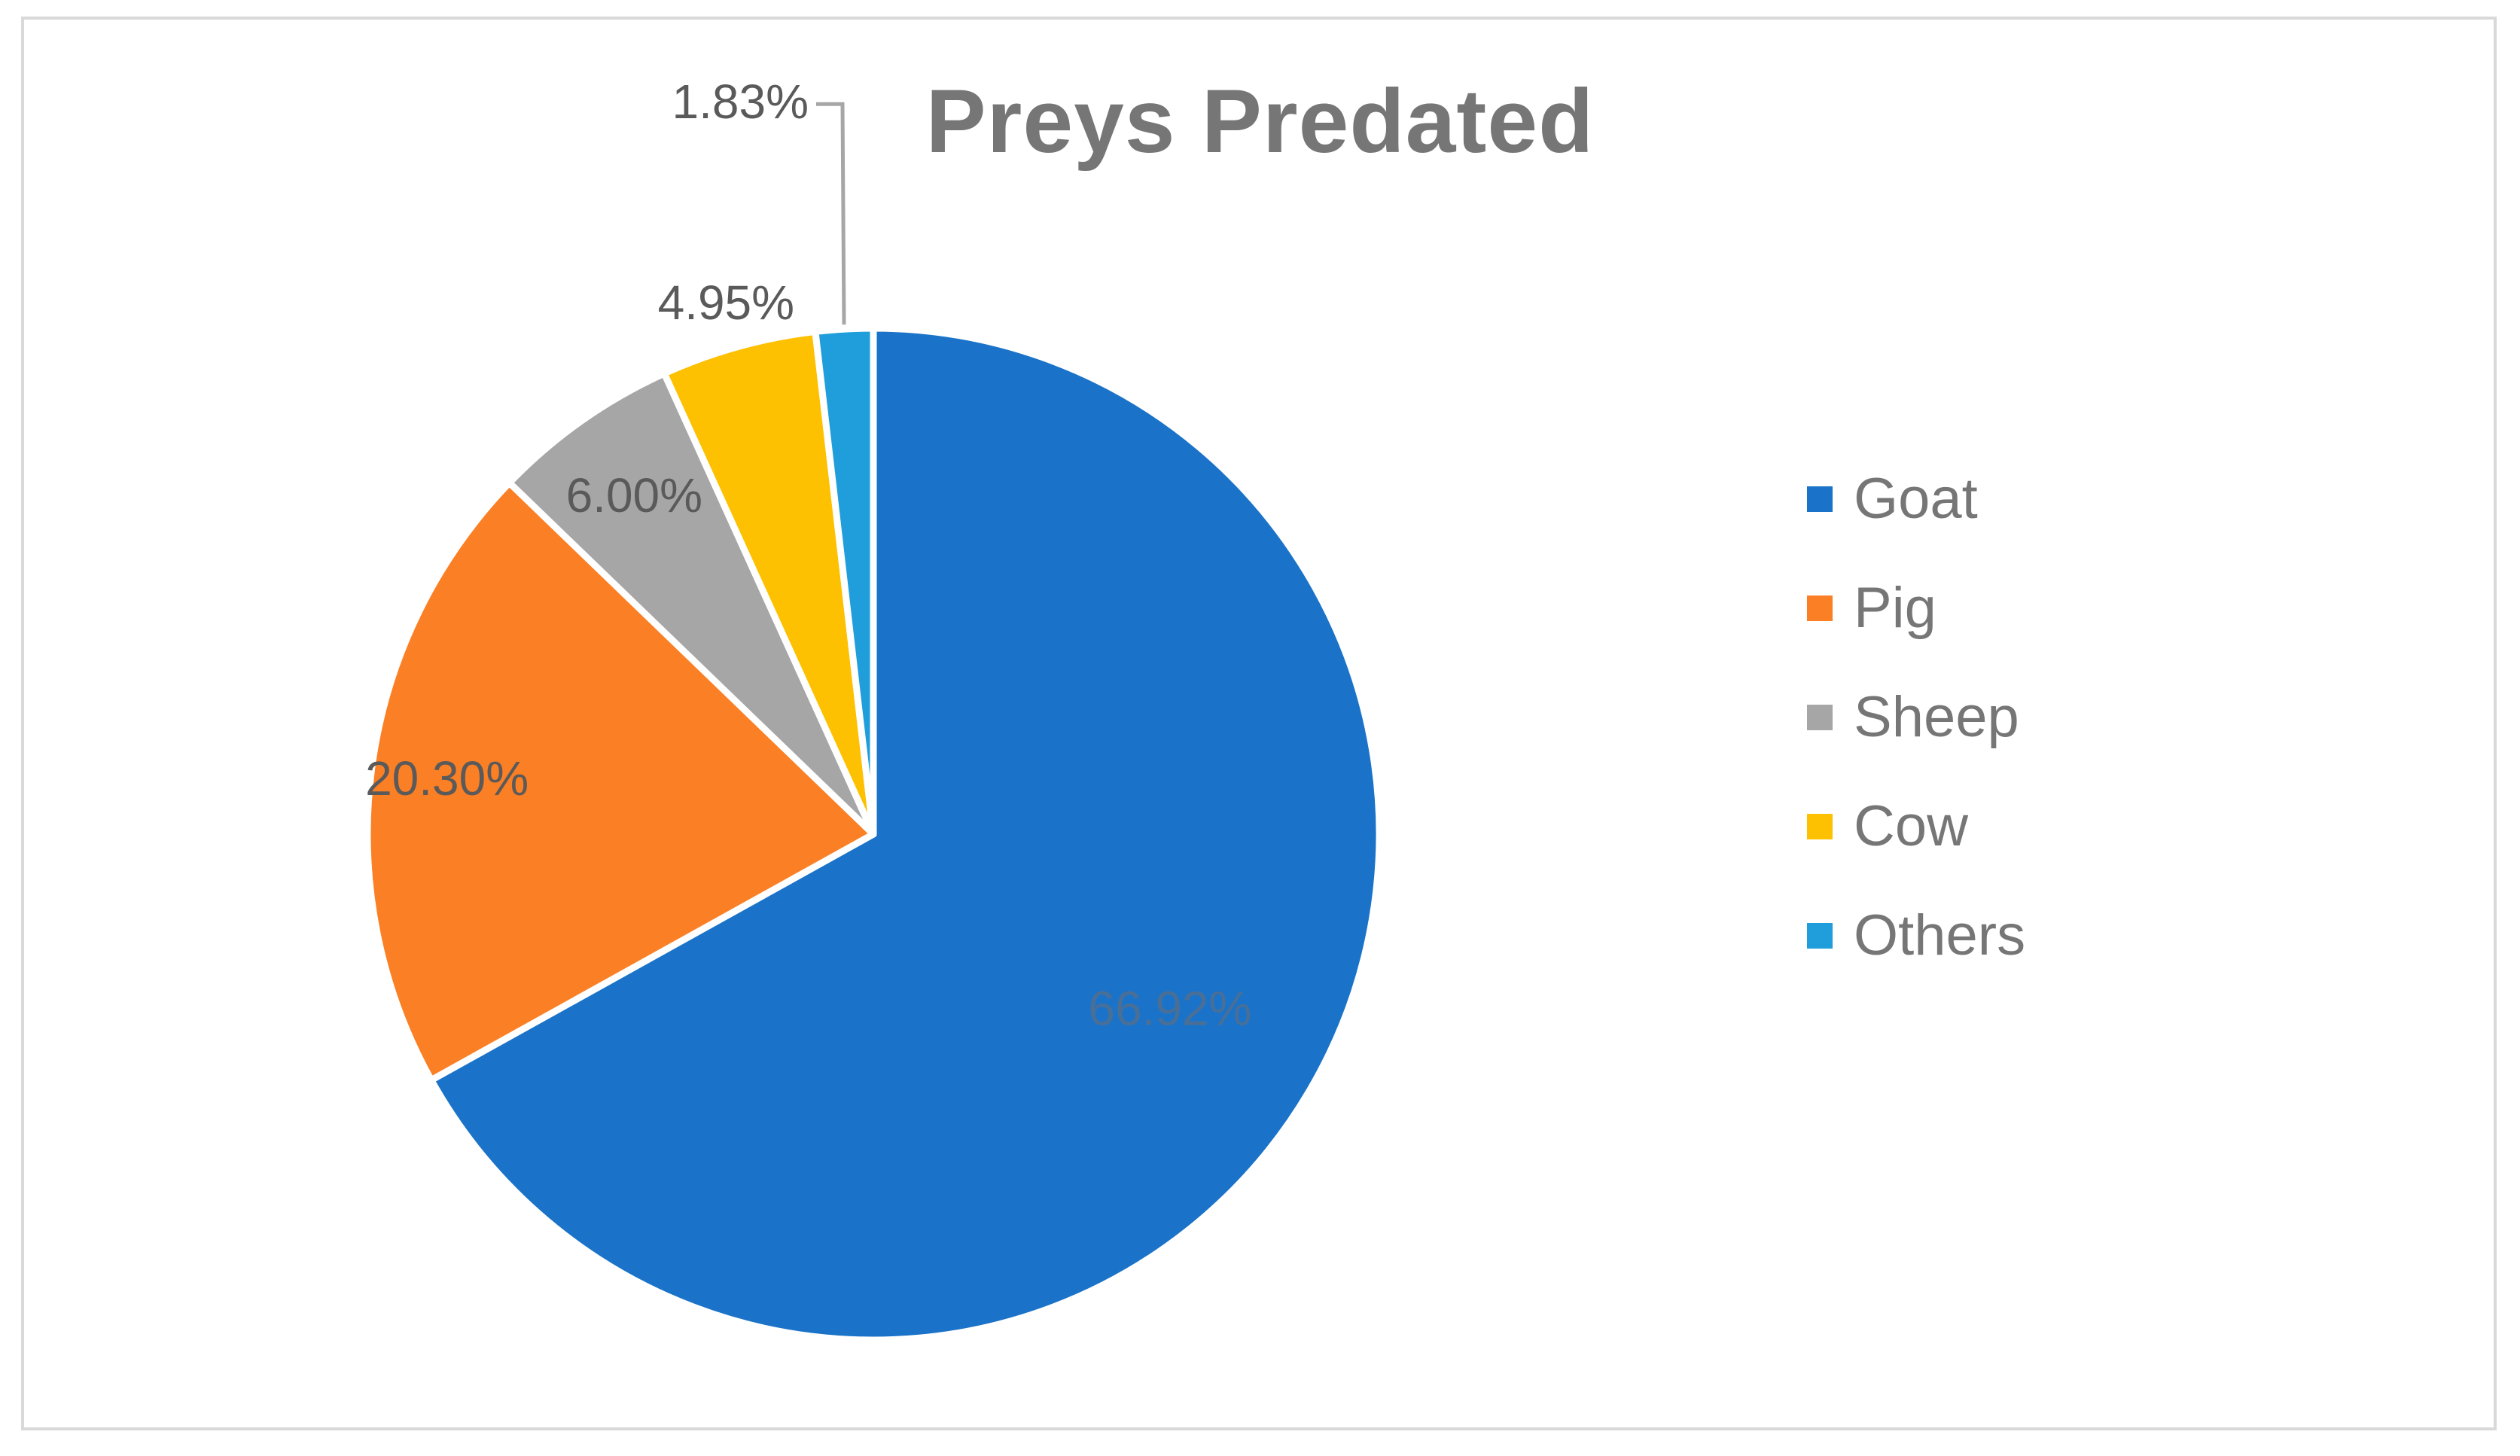 The height and width of the screenshot is (1456, 2520). Describe the element at coordinates (1936, 717) in the screenshot. I see `legend-label-sheep: Sheep` at that location.